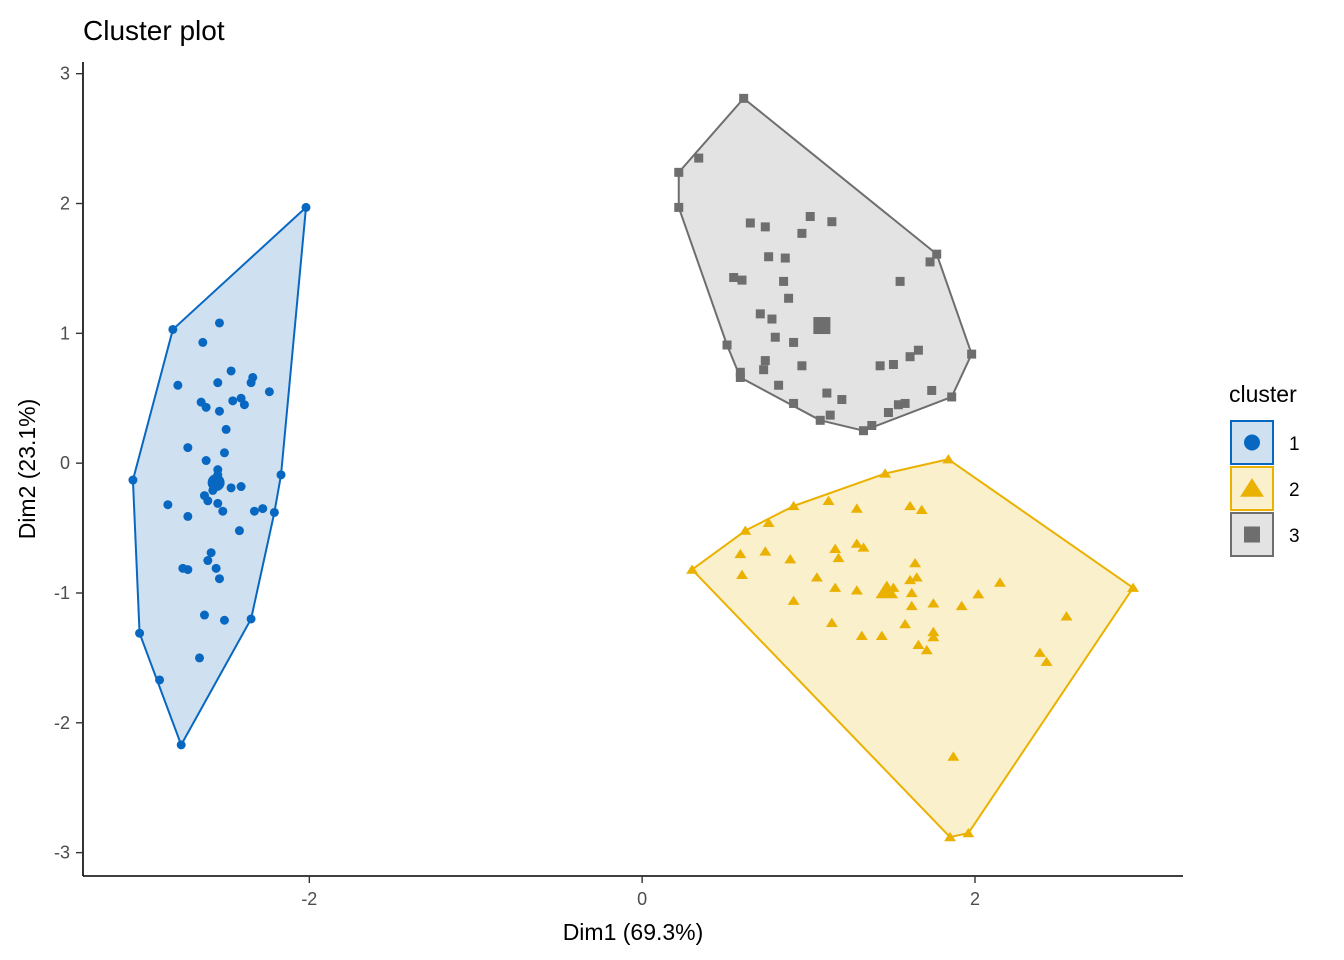 Image resolution: width=1344 pixels, height=960 pixels. I want to click on cluster-2-center, so click(887, 589).